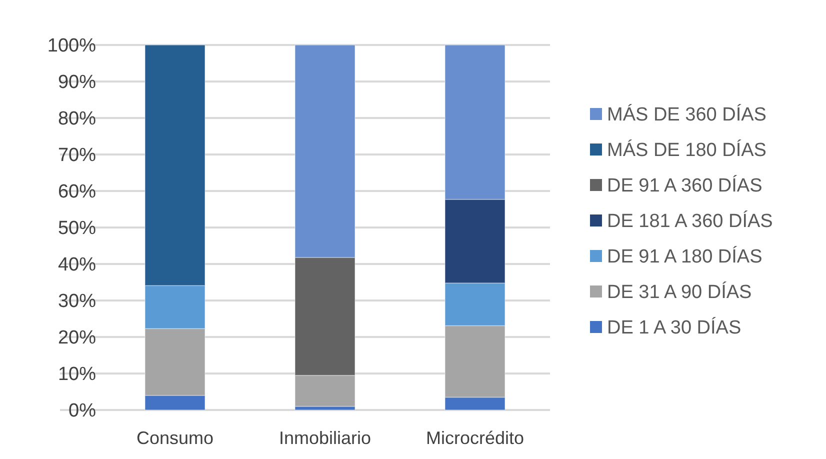 The width and height of the screenshot is (826, 459). Describe the element at coordinates (71, 46) in the screenshot. I see `y-tick-label: 100%` at that location.